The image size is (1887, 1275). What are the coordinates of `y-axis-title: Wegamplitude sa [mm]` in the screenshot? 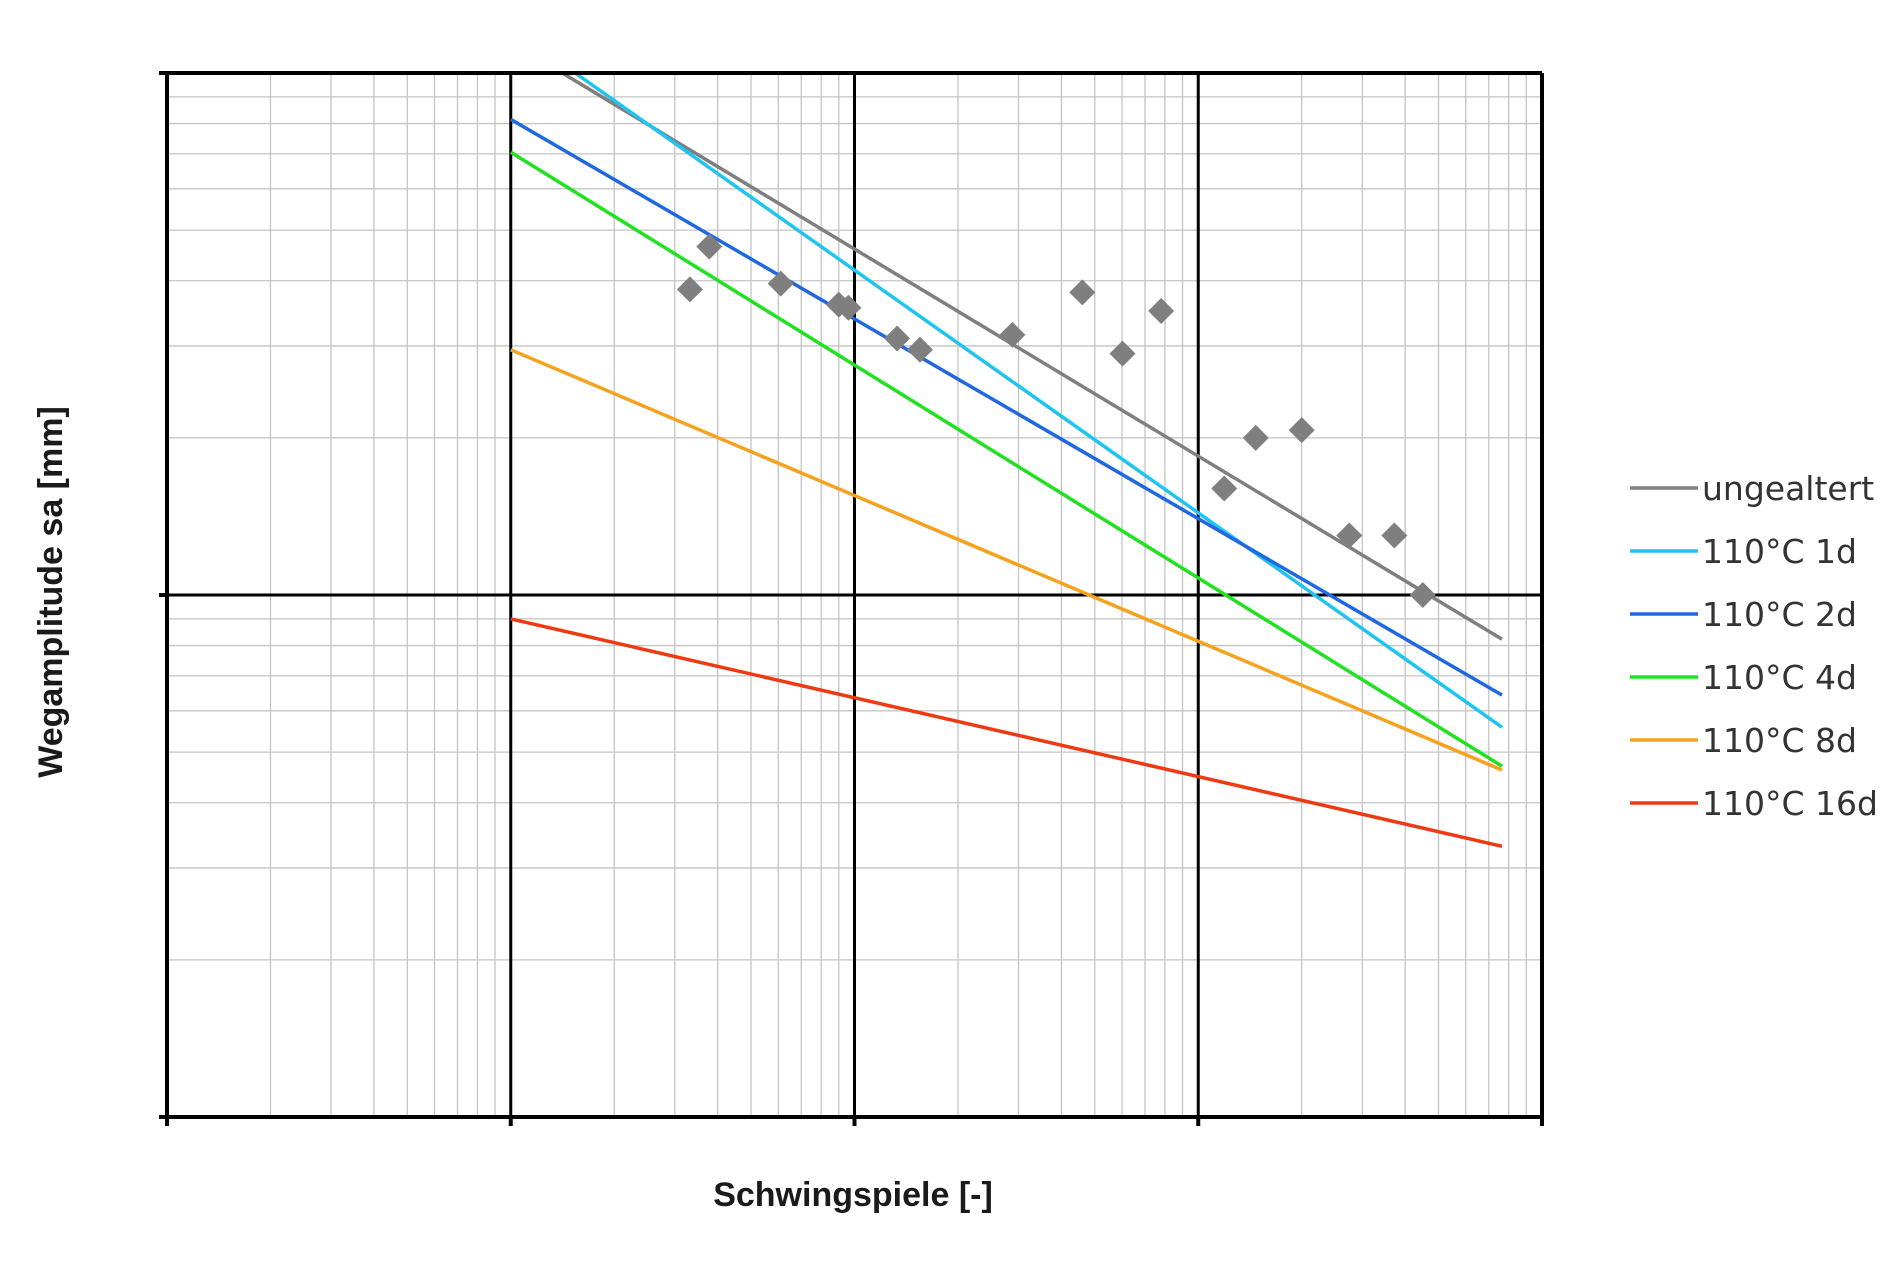 It's located at (51, 592).